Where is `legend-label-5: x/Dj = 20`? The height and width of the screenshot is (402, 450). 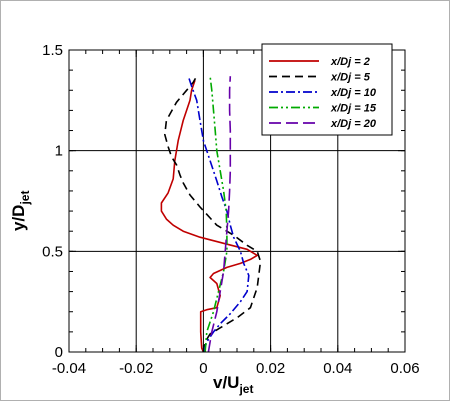 legend-label-5: x/Dj = 20 is located at coordinates (353, 124).